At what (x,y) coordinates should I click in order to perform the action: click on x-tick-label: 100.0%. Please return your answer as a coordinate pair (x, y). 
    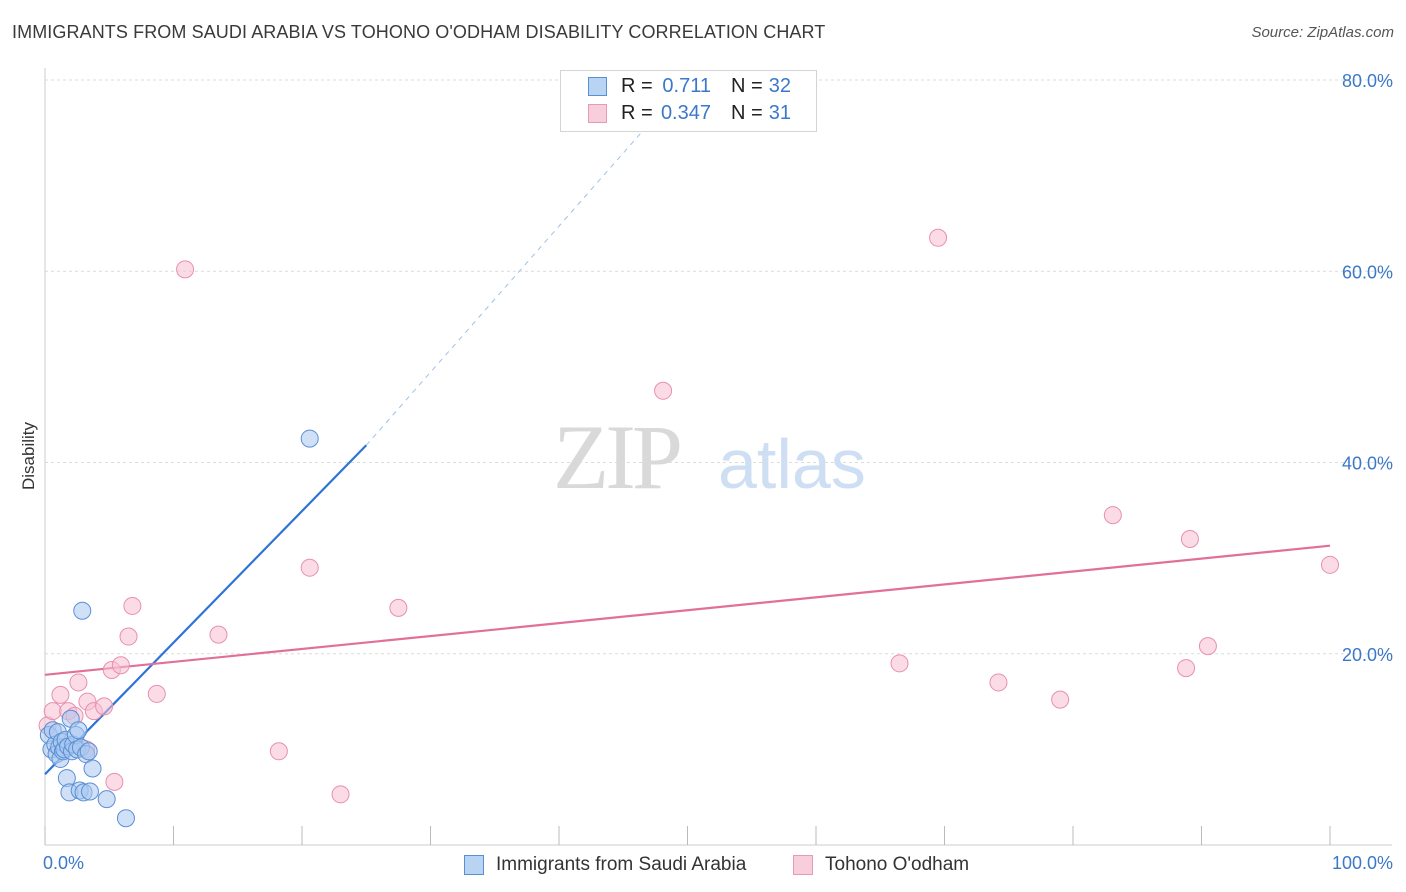
    Looking at the image, I should click on (1362, 863).